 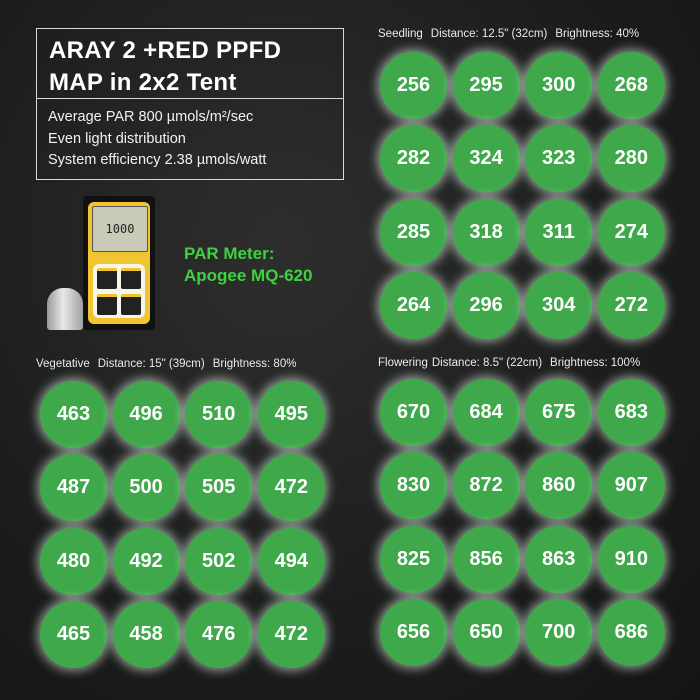 What do you see at coordinates (631, 85) in the screenshot?
I see `ppfd-reading-circle: 268` at bounding box center [631, 85].